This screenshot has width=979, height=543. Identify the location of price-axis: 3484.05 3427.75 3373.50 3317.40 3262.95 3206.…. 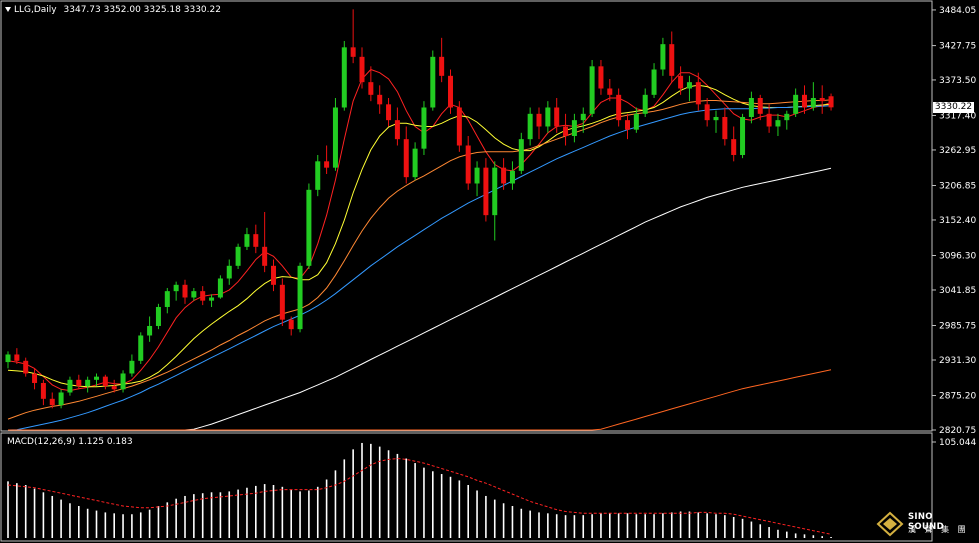
(954, 221).